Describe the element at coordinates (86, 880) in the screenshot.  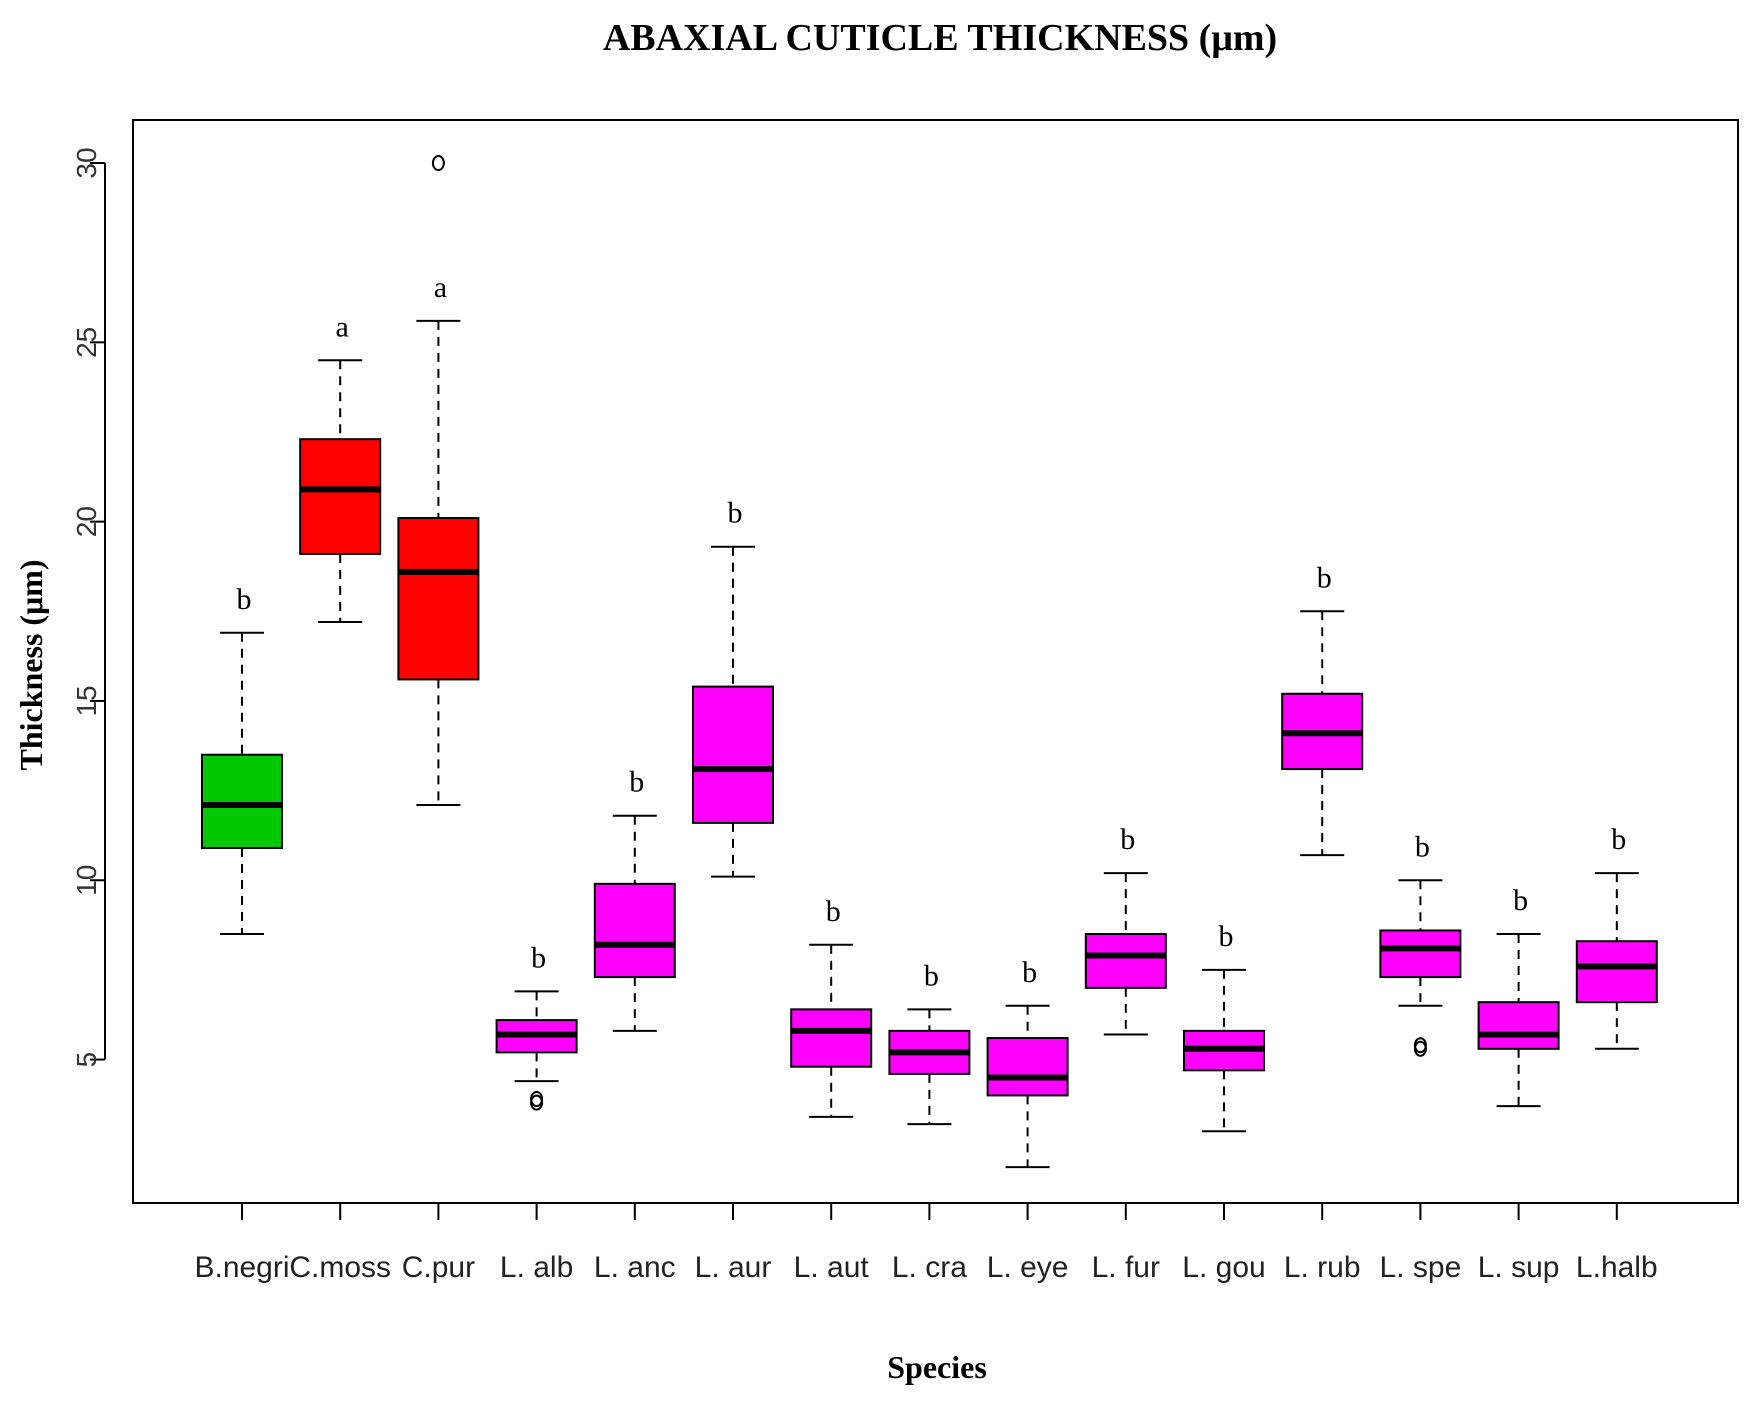
I see `y-tick-label: 10` at that location.